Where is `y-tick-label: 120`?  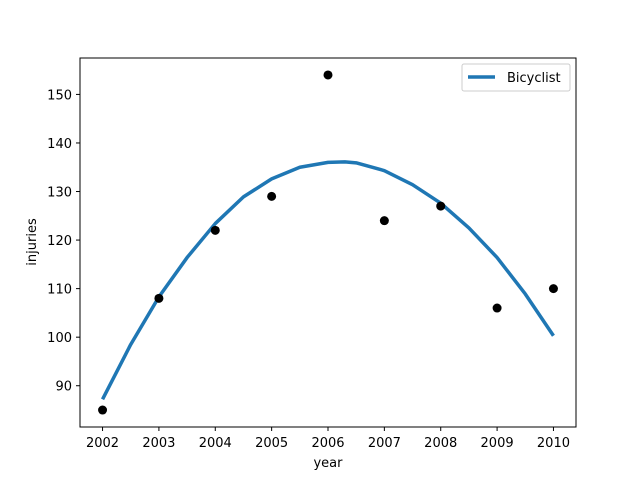
y-tick-label: 120 is located at coordinates (59, 241).